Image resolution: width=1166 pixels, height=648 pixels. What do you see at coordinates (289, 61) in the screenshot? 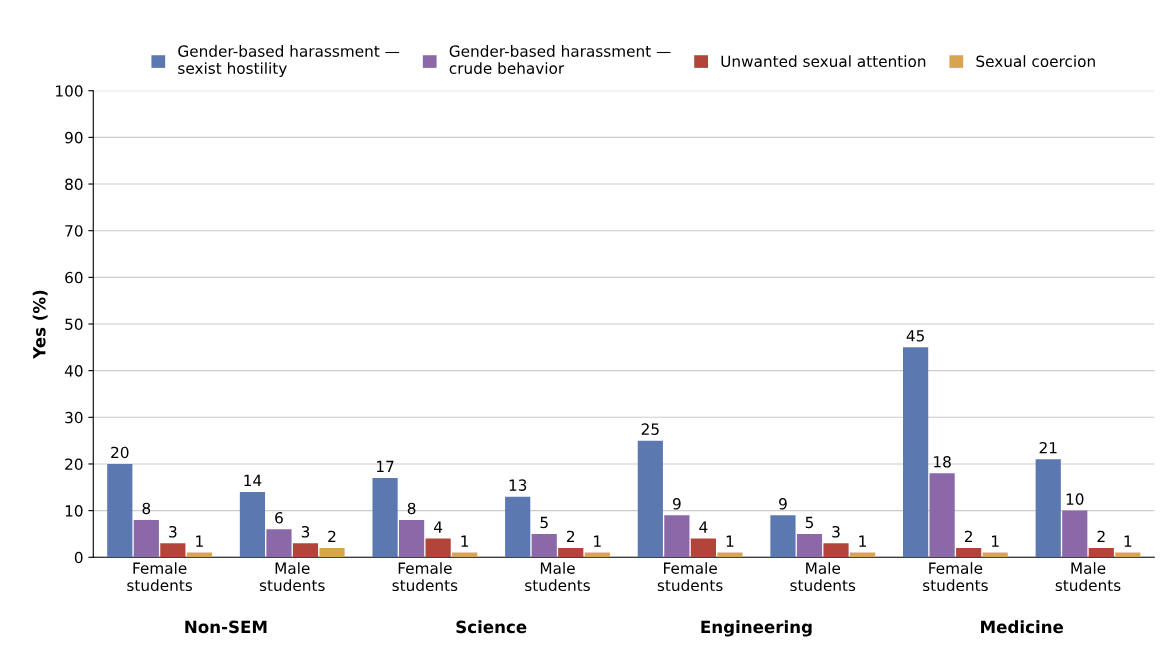
I see `legend-label: Gender-based harassment — sexist hostility` at bounding box center [289, 61].